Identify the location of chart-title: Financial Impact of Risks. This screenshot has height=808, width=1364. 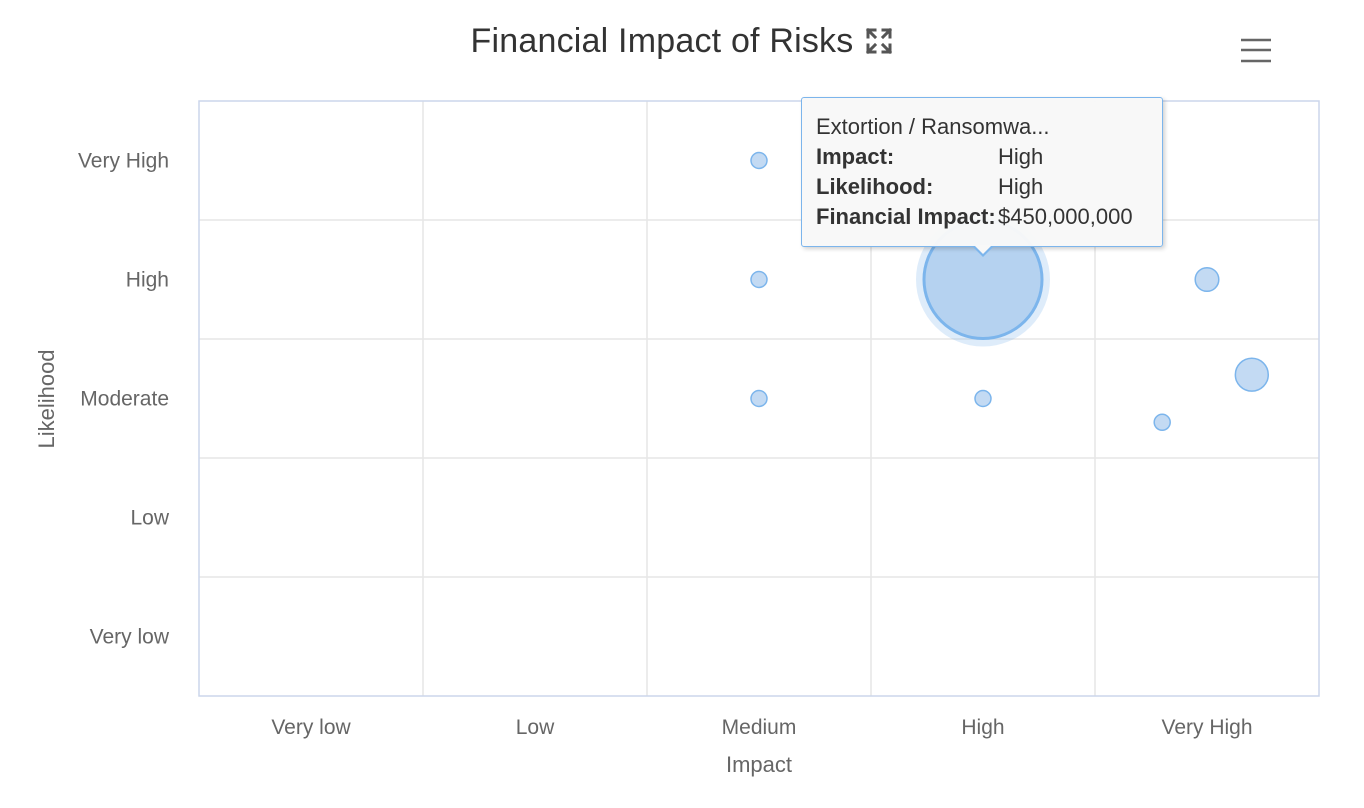
(662, 41).